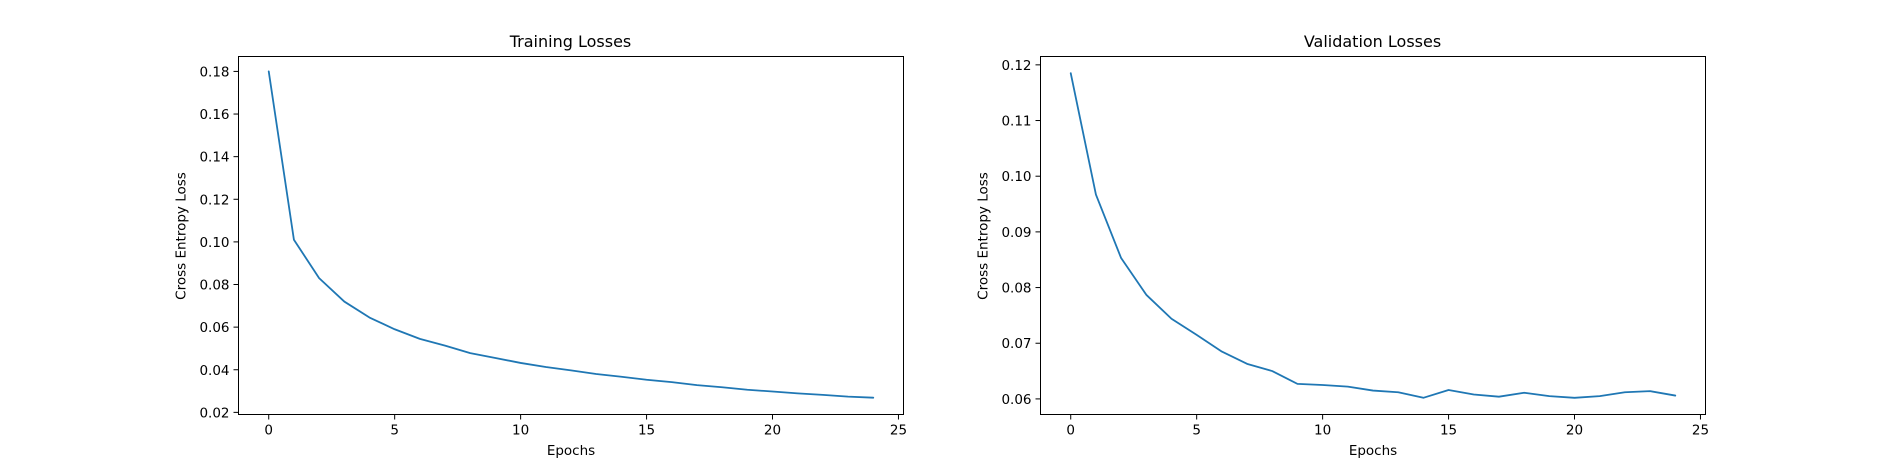 Image resolution: width=1892 pixels, height=466 pixels. Describe the element at coordinates (214, 158) in the screenshot. I see `y-tick-label: 0.14` at that location.